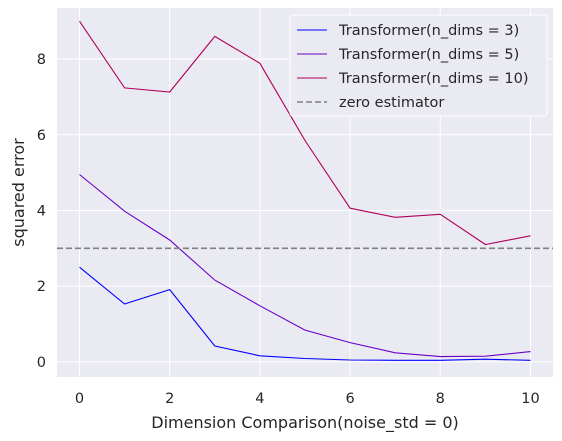 Image resolution: width=562 pixels, height=441 pixels. What do you see at coordinates (41, 60) in the screenshot?
I see `y-tick-label: 8` at bounding box center [41, 60].